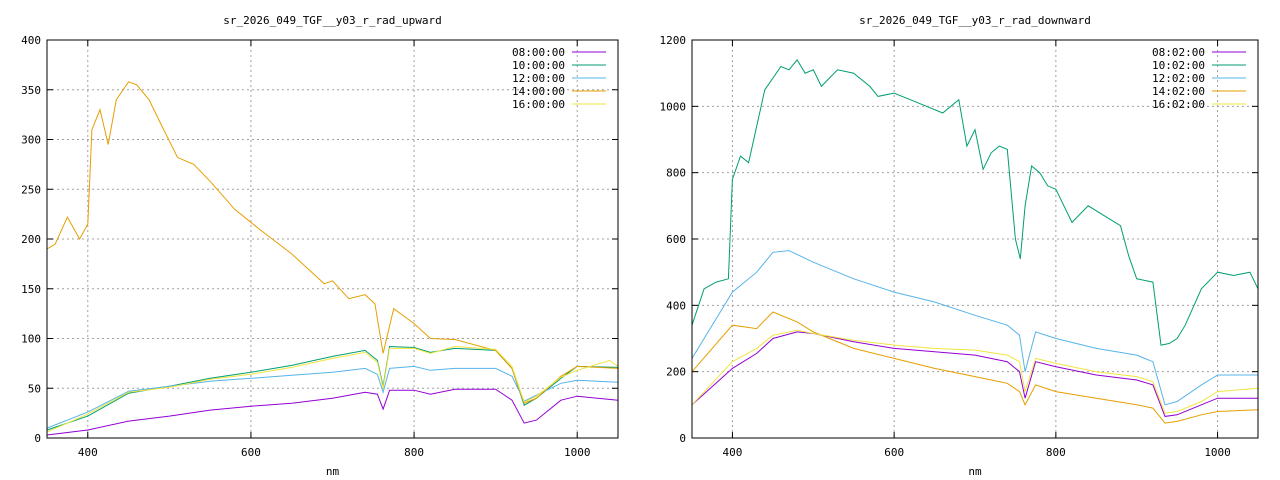 The height and width of the screenshot is (480, 1280). What do you see at coordinates (31, 140) in the screenshot?
I see `y-tick-label: 300` at bounding box center [31, 140].